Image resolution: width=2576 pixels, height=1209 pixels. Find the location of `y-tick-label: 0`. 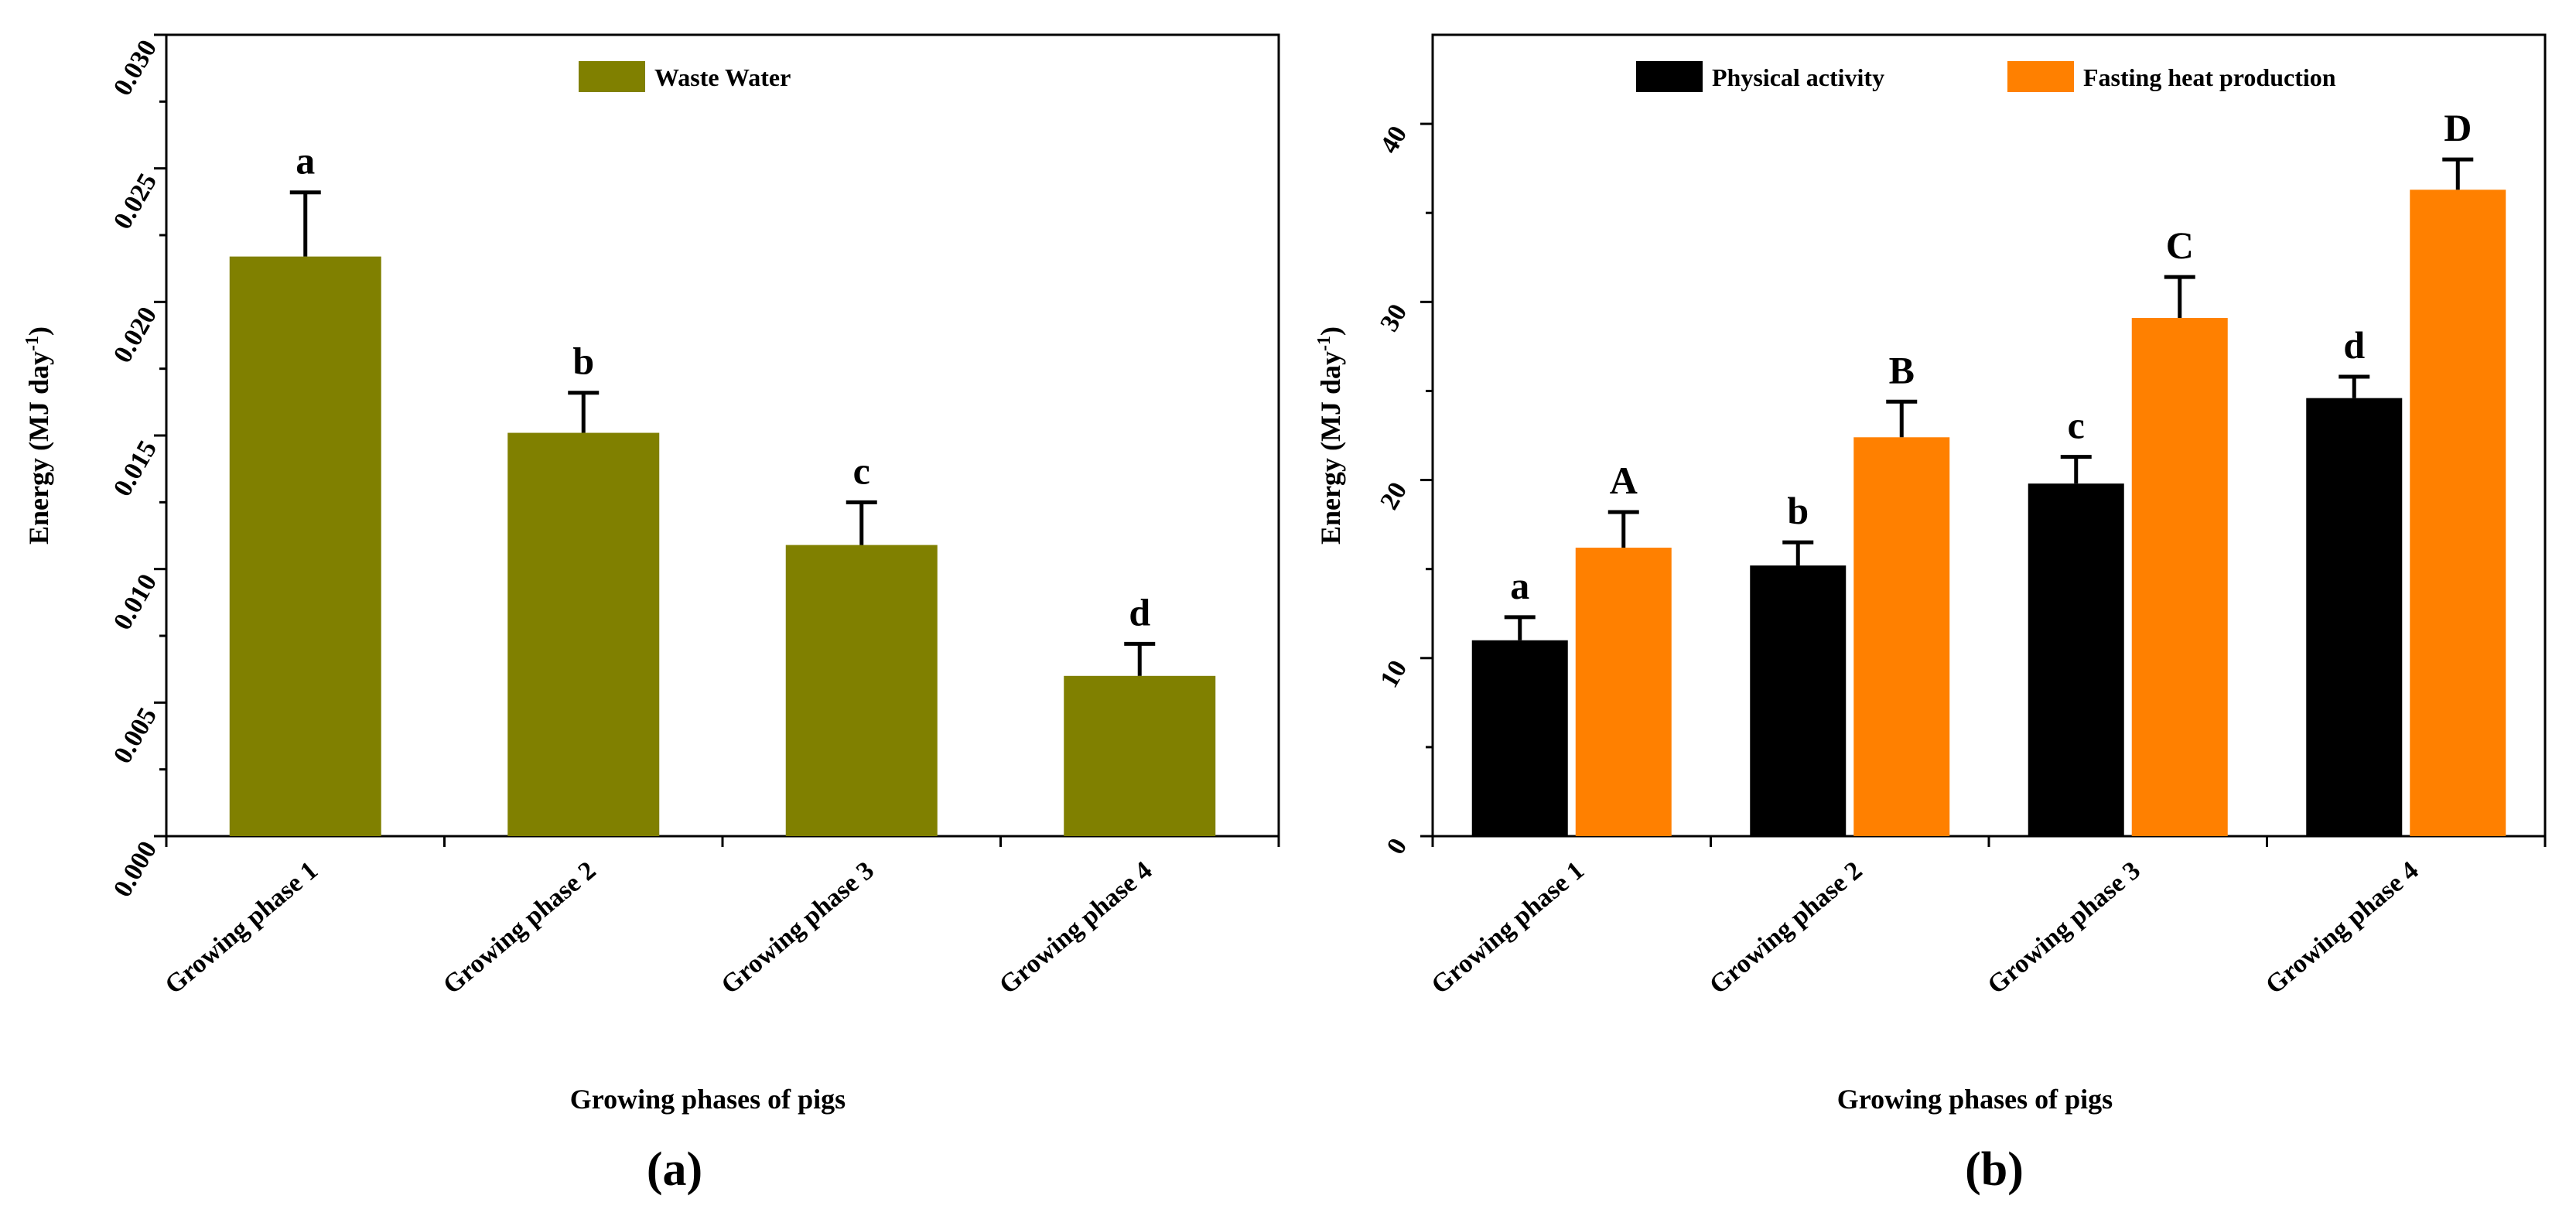

y-tick-label: 0 is located at coordinates (1397, 847).